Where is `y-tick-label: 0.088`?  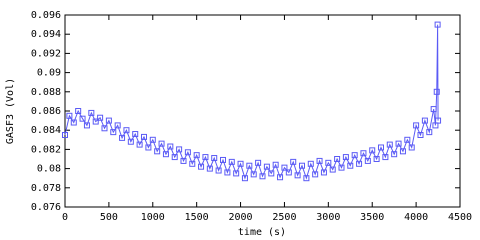
y-tick-label: 0.088 is located at coordinates (46, 92).